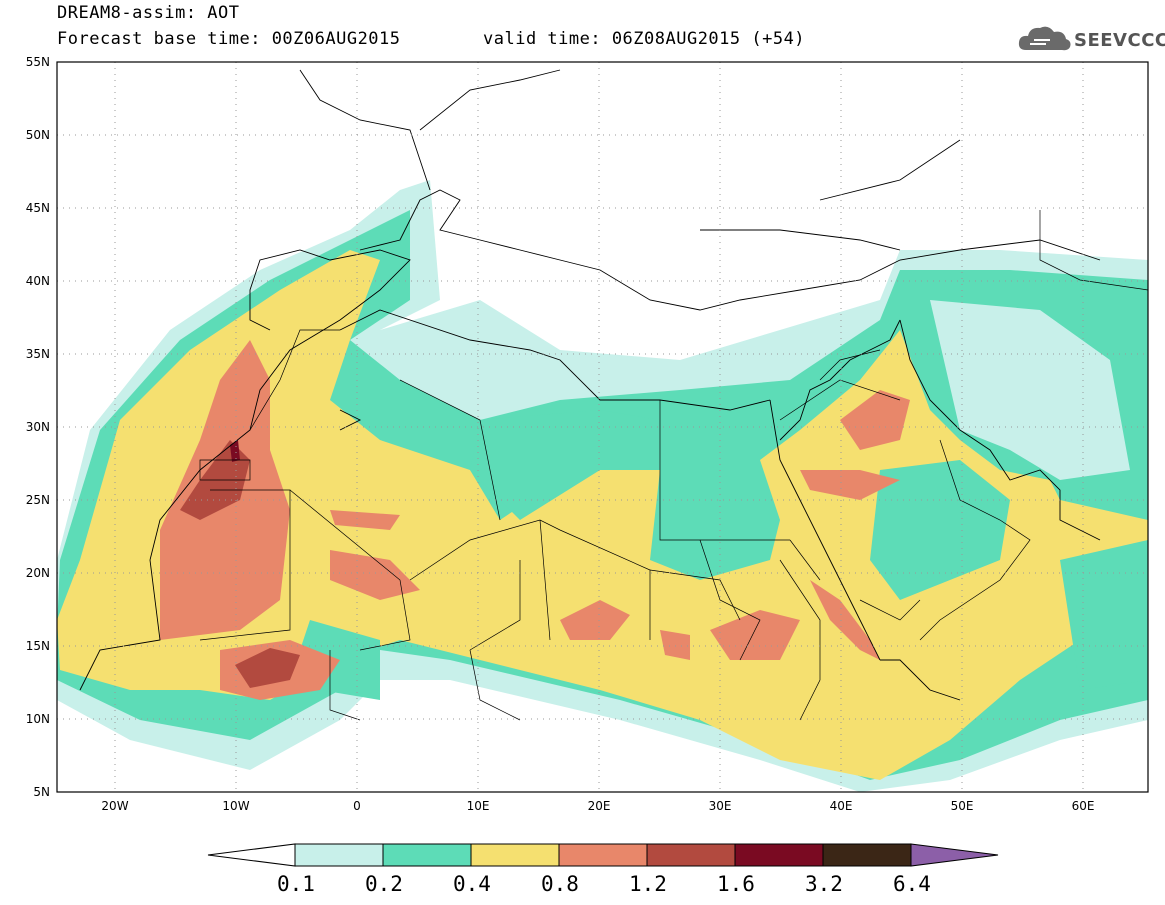  Describe the element at coordinates (38, 281) in the screenshot. I see `lat-label: 40N` at that location.